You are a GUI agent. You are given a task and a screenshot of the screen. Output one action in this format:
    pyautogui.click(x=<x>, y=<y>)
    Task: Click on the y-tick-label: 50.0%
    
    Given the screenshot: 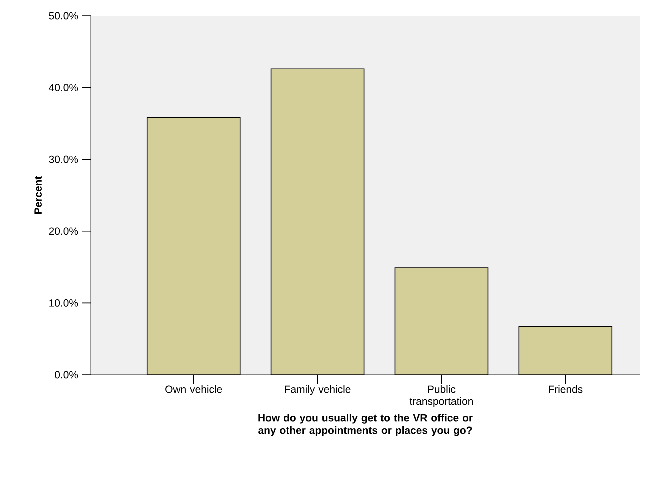 What is the action you would take?
    pyautogui.click(x=63, y=16)
    